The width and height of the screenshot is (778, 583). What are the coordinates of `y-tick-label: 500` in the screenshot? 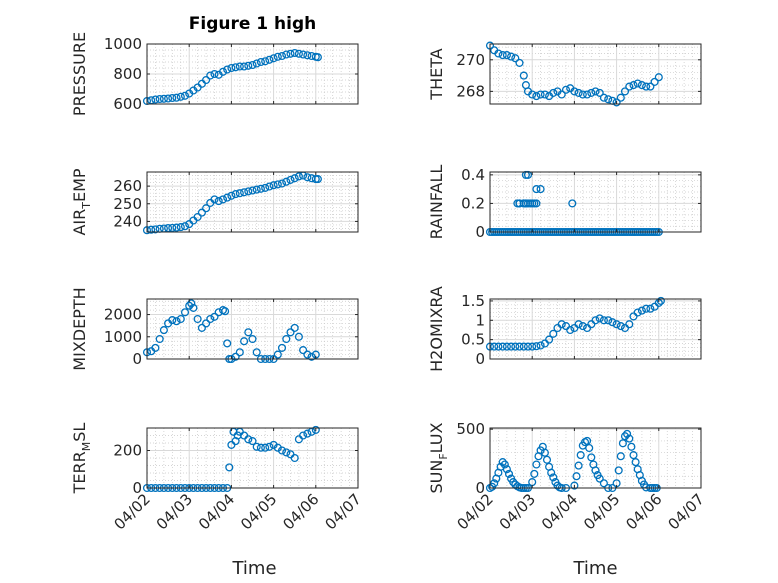 It's located at (470, 429).